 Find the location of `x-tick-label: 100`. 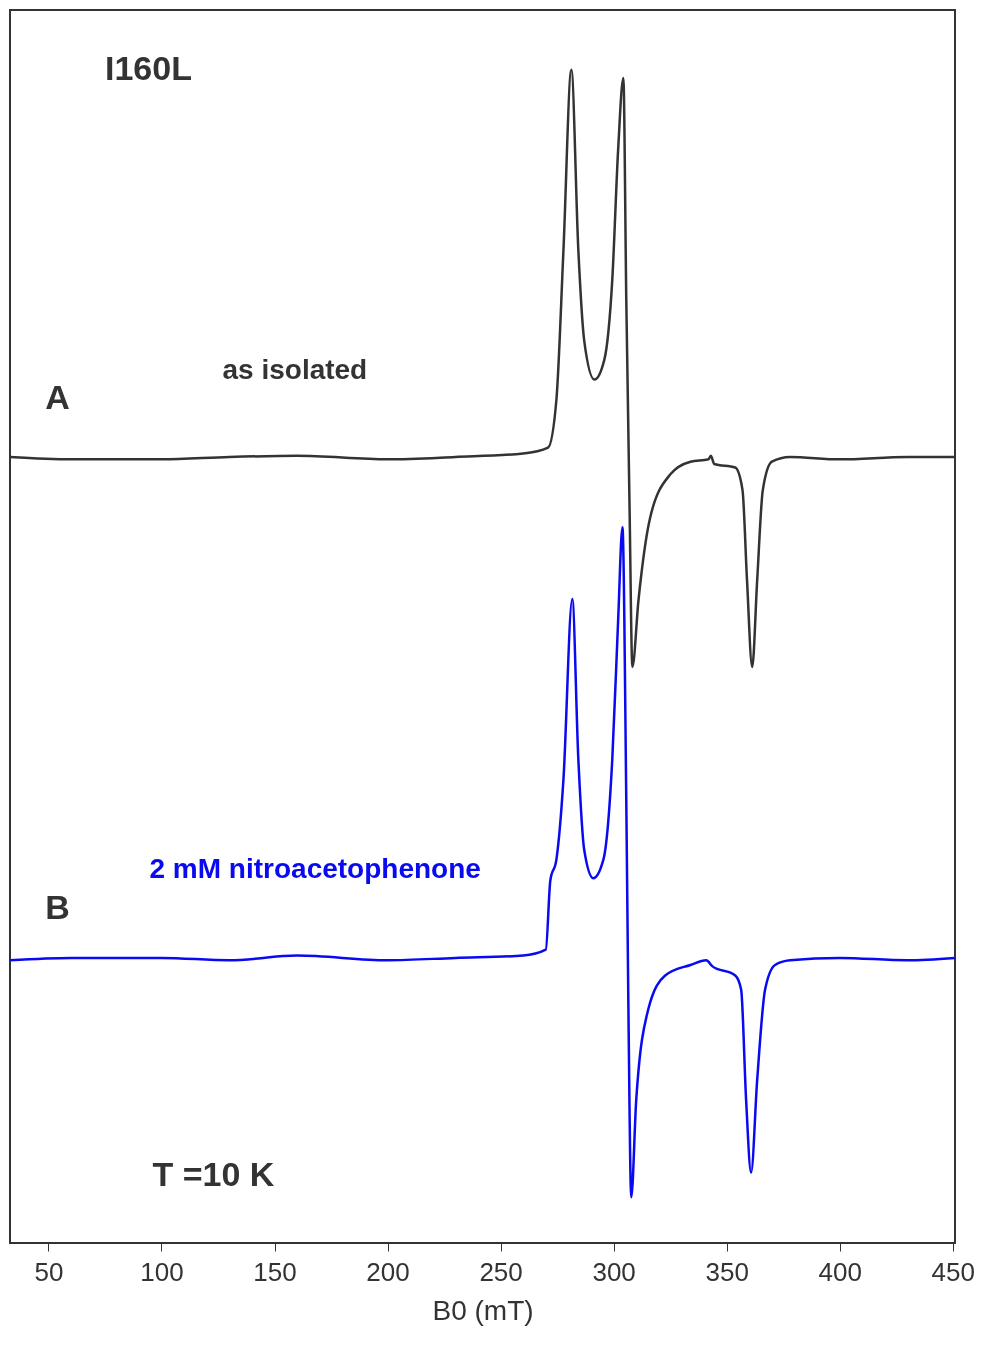

x-tick-label: 100 is located at coordinates (162, 1271).